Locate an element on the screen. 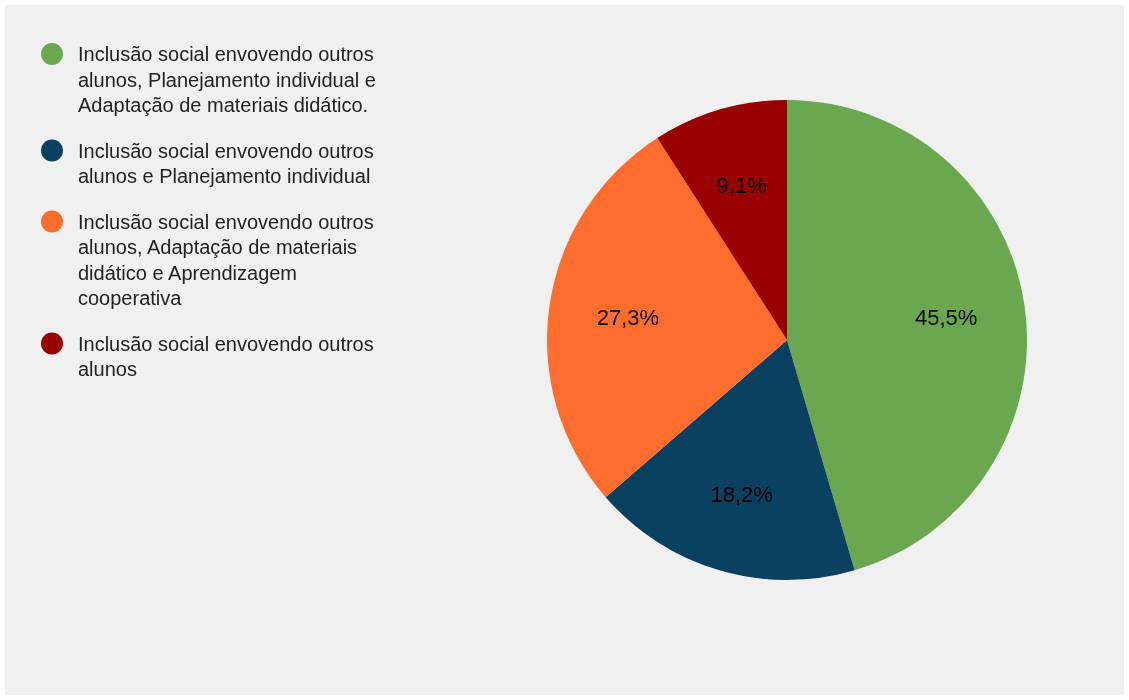 This screenshot has width=1129, height=700. data-label: 27,3% is located at coordinates (628, 317).